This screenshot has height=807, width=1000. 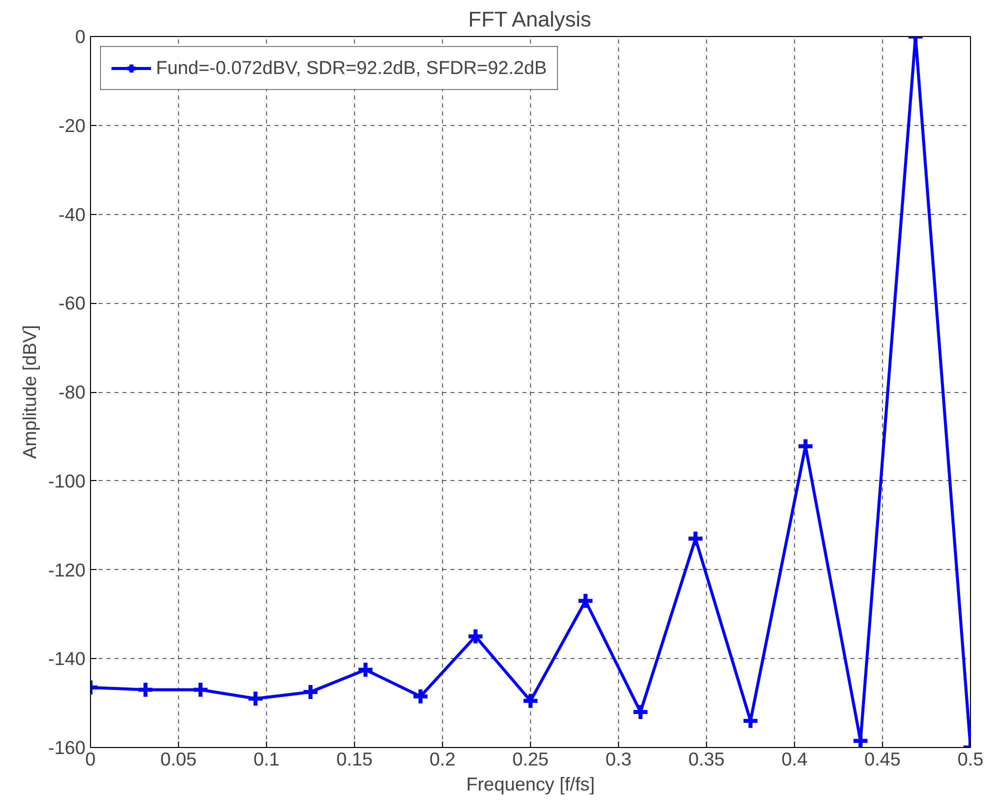 I want to click on x-tick-label: 0.15, so click(x=354, y=759).